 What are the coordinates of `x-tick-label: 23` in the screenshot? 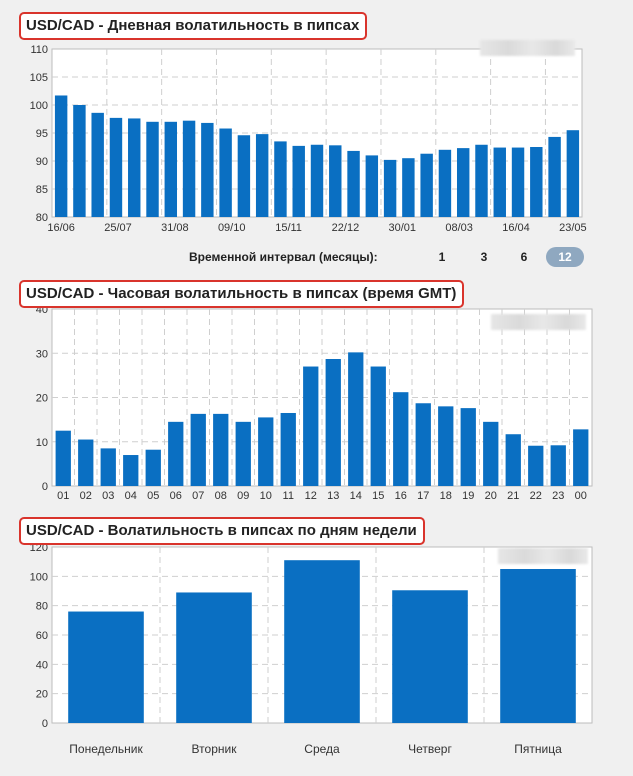 It's located at (558, 496).